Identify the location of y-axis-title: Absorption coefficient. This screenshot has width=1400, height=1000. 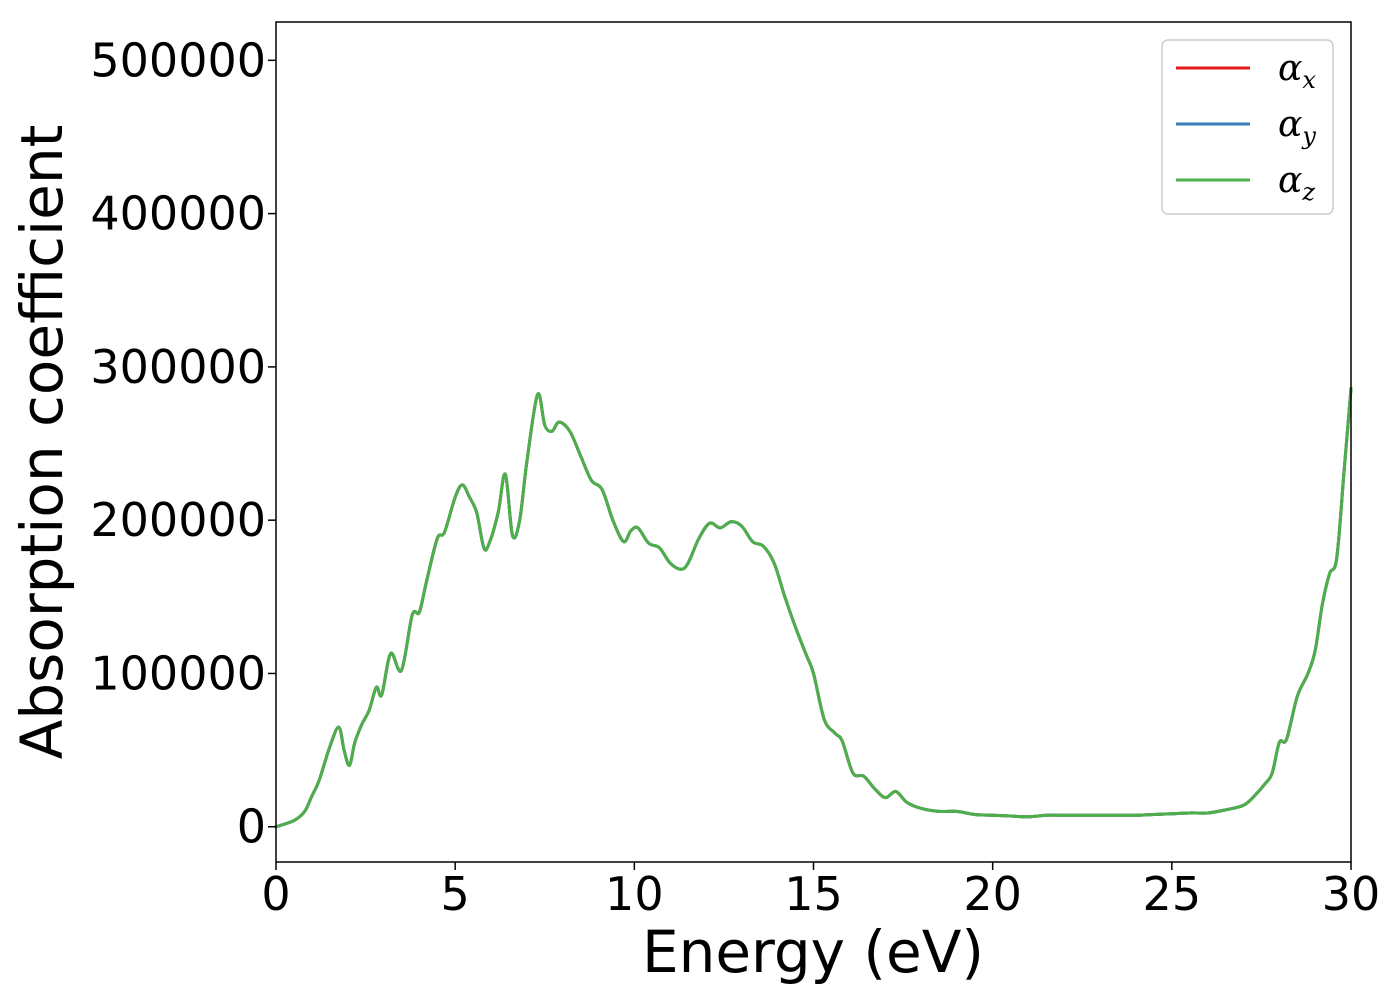
(42, 442).